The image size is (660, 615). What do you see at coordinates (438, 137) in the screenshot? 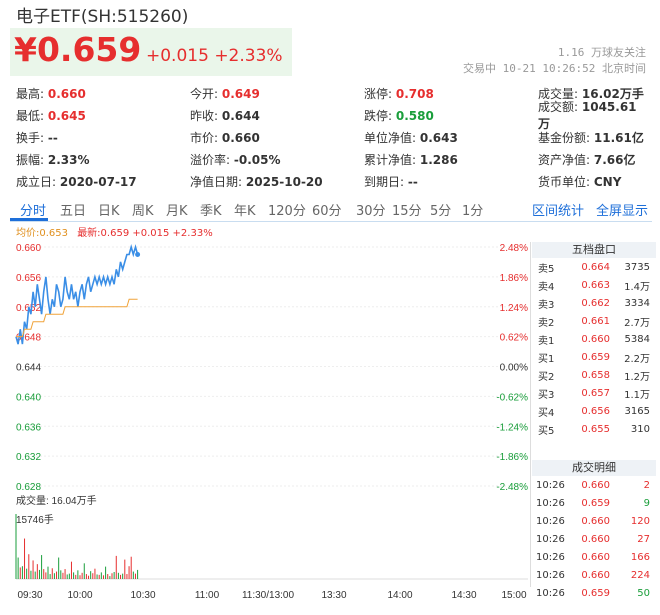
I see `stat-value: 0.643` at bounding box center [438, 137].